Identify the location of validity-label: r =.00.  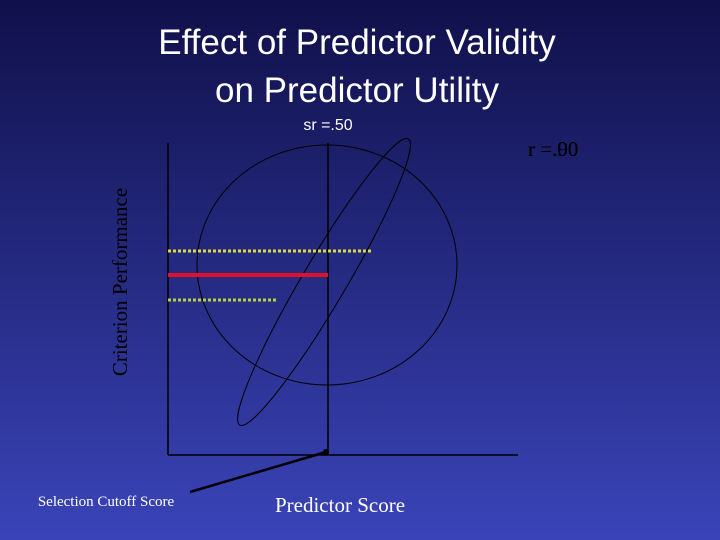
(553, 149).